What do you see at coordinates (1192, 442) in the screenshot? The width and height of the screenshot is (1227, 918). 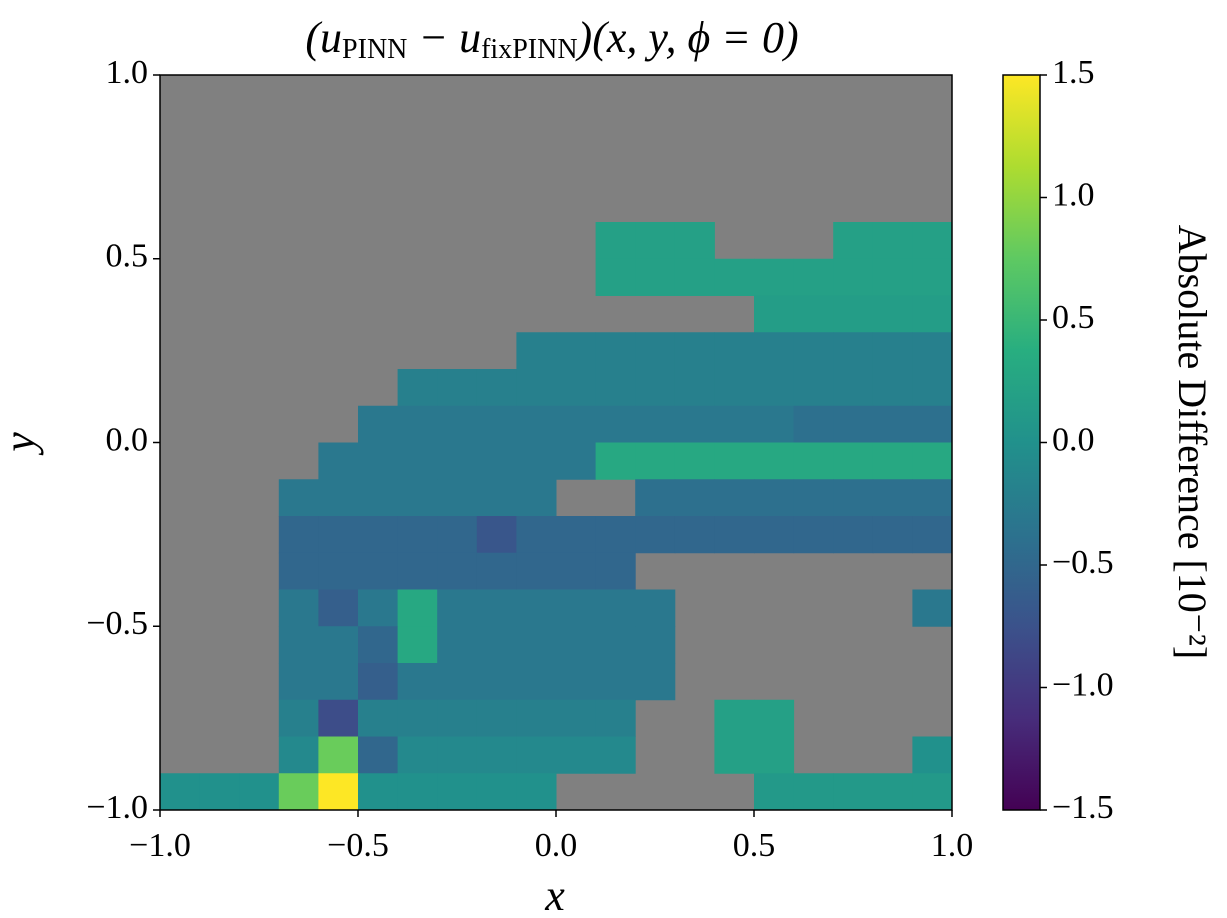 I see `colorbar-label: Absolute Difference [10⁻²]` at bounding box center [1192, 442].